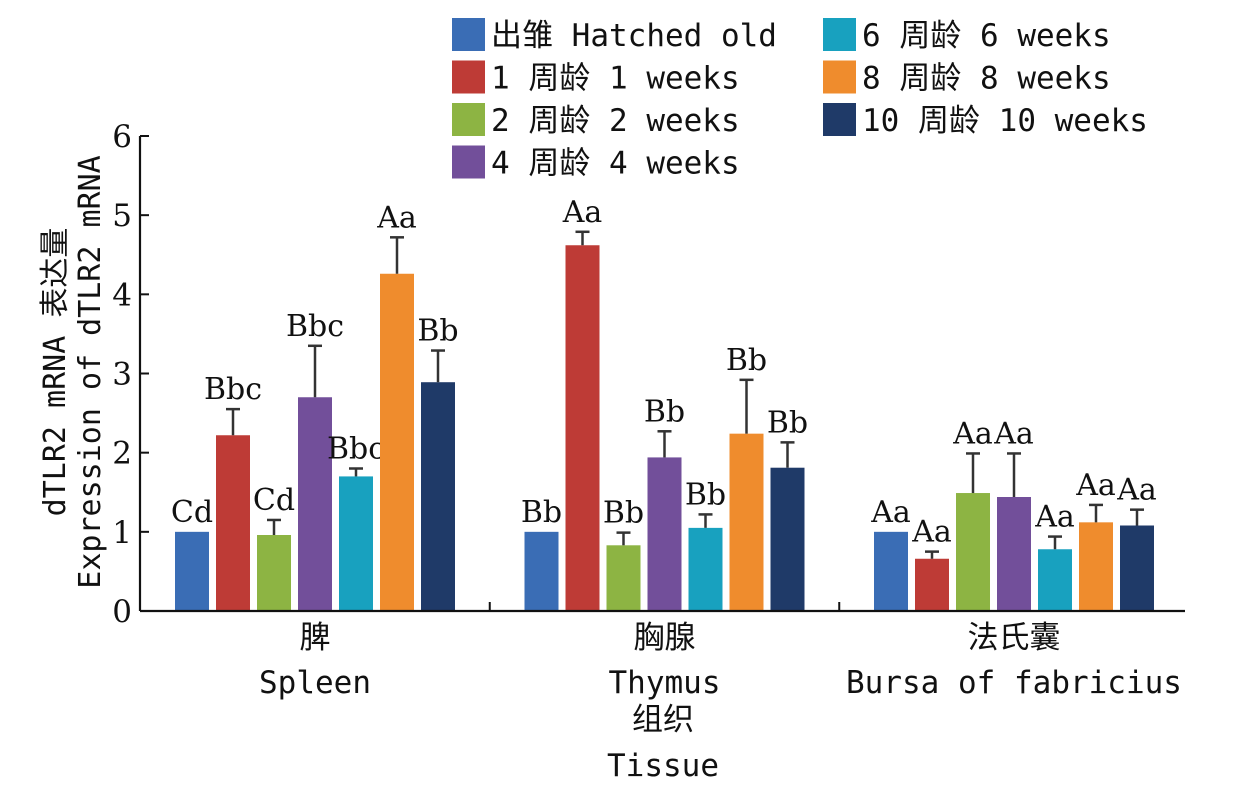 The image size is (1242, 792). Describe the element at coordinates (1014, 638) in the screenshot. I see `x-group-label-cn: 法氏囊` at that location.